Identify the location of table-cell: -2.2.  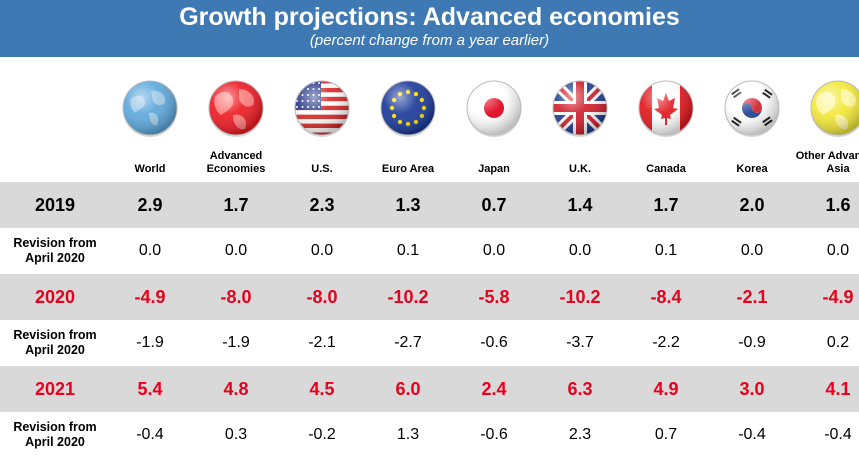
(666, 342).